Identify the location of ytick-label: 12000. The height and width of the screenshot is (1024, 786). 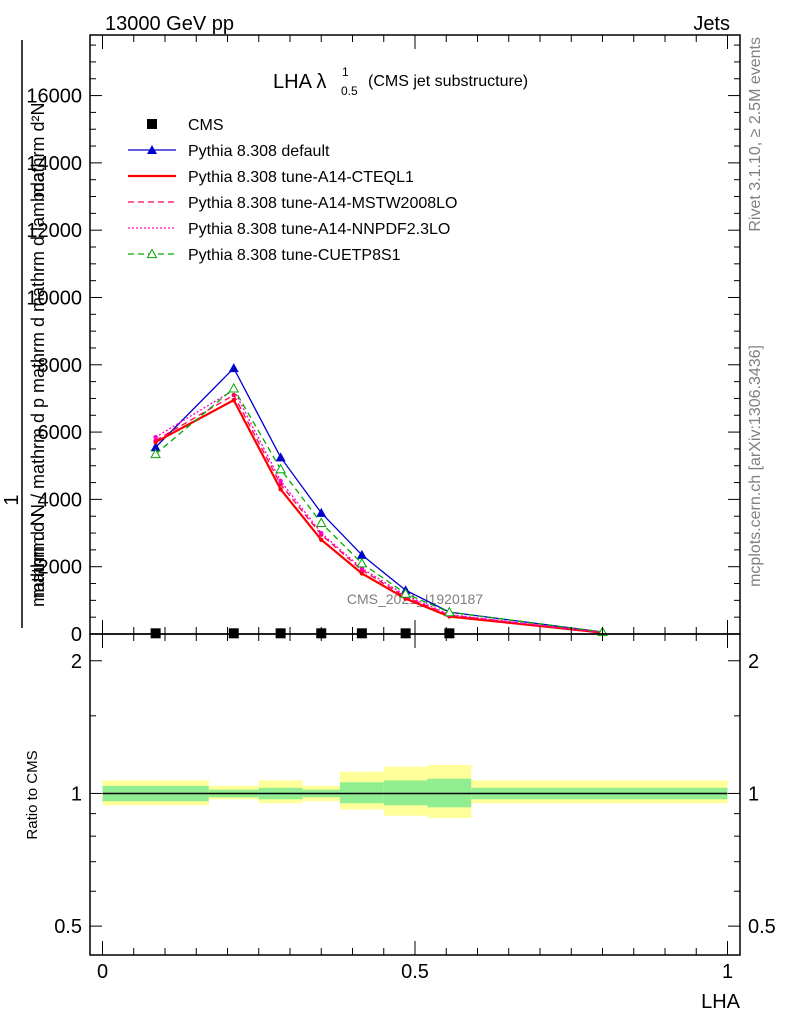
(54, 231).